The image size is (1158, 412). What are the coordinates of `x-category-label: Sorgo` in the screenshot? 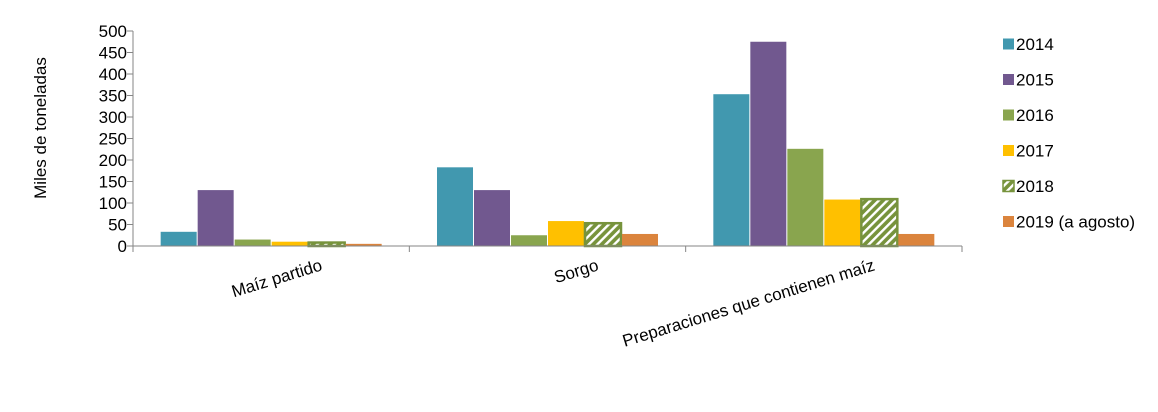 It's located at (576, 271).